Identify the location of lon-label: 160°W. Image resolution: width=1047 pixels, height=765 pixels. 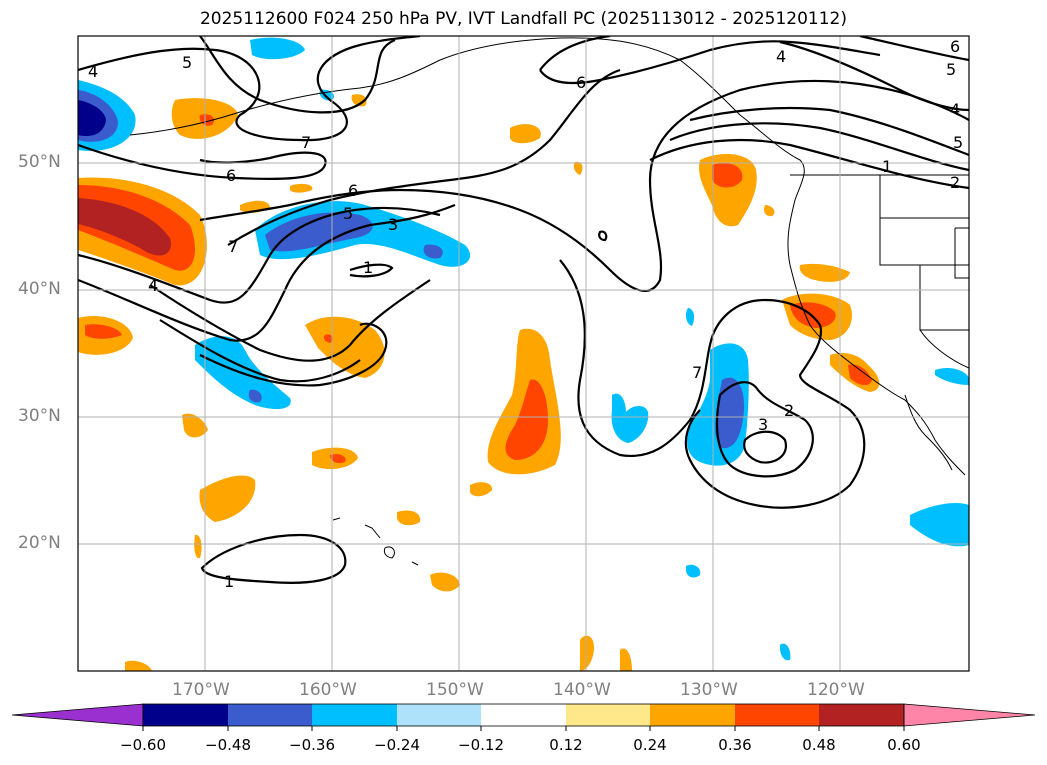
(328, 690).